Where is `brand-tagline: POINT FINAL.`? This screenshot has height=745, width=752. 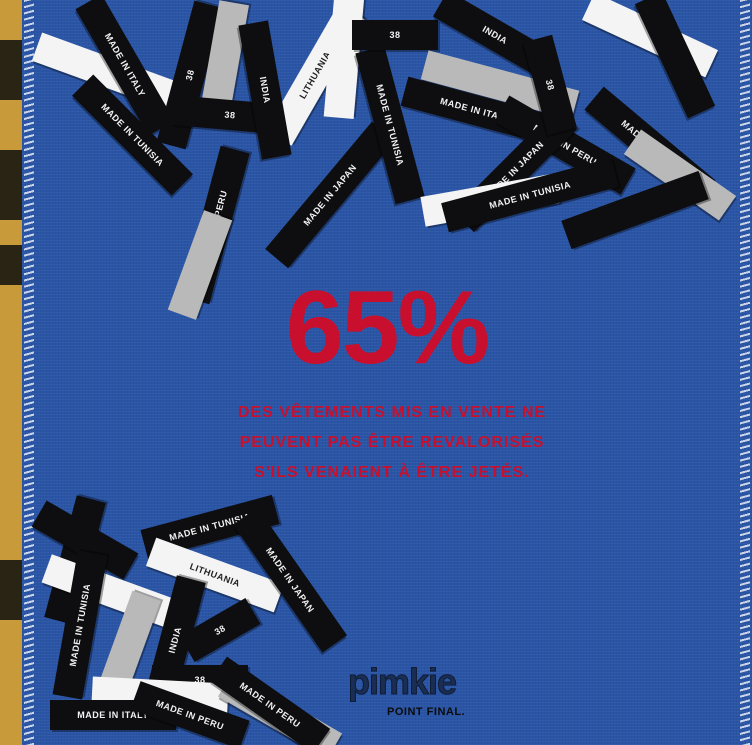 brand-tagline: POINT FINAL. is located at coordinates (426, 712).